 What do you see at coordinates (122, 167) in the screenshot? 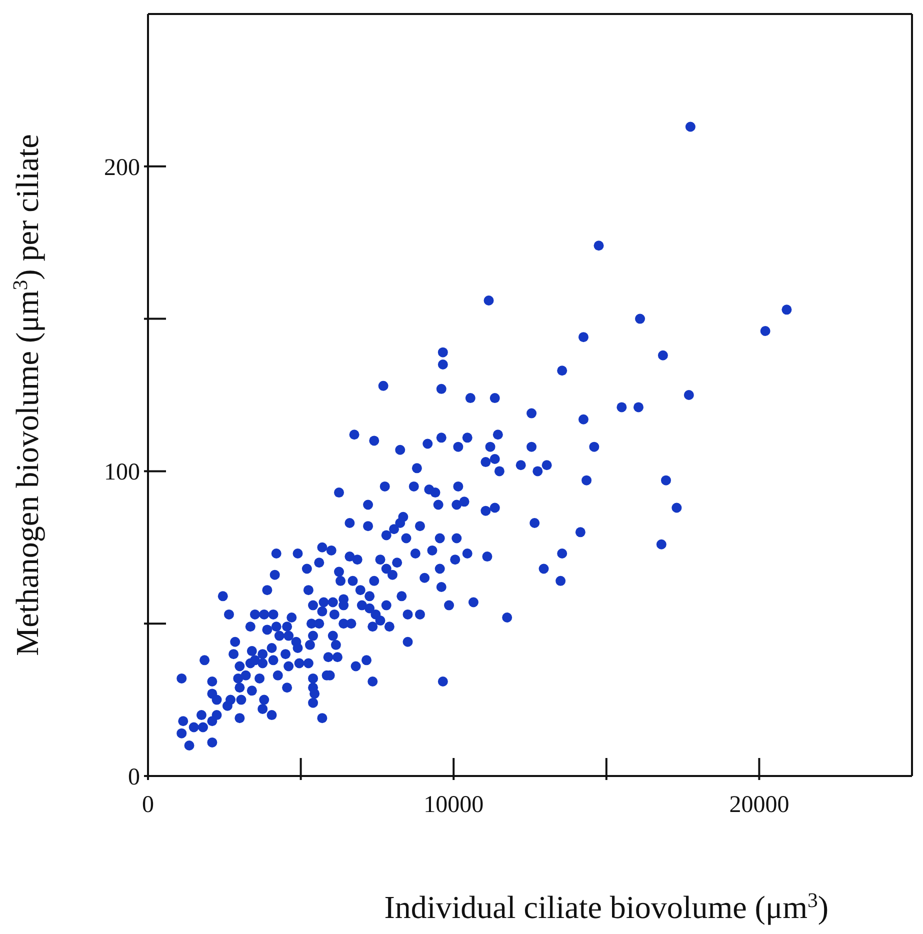
I see `y-tick-label: 200` at bounding box center [122, 167].